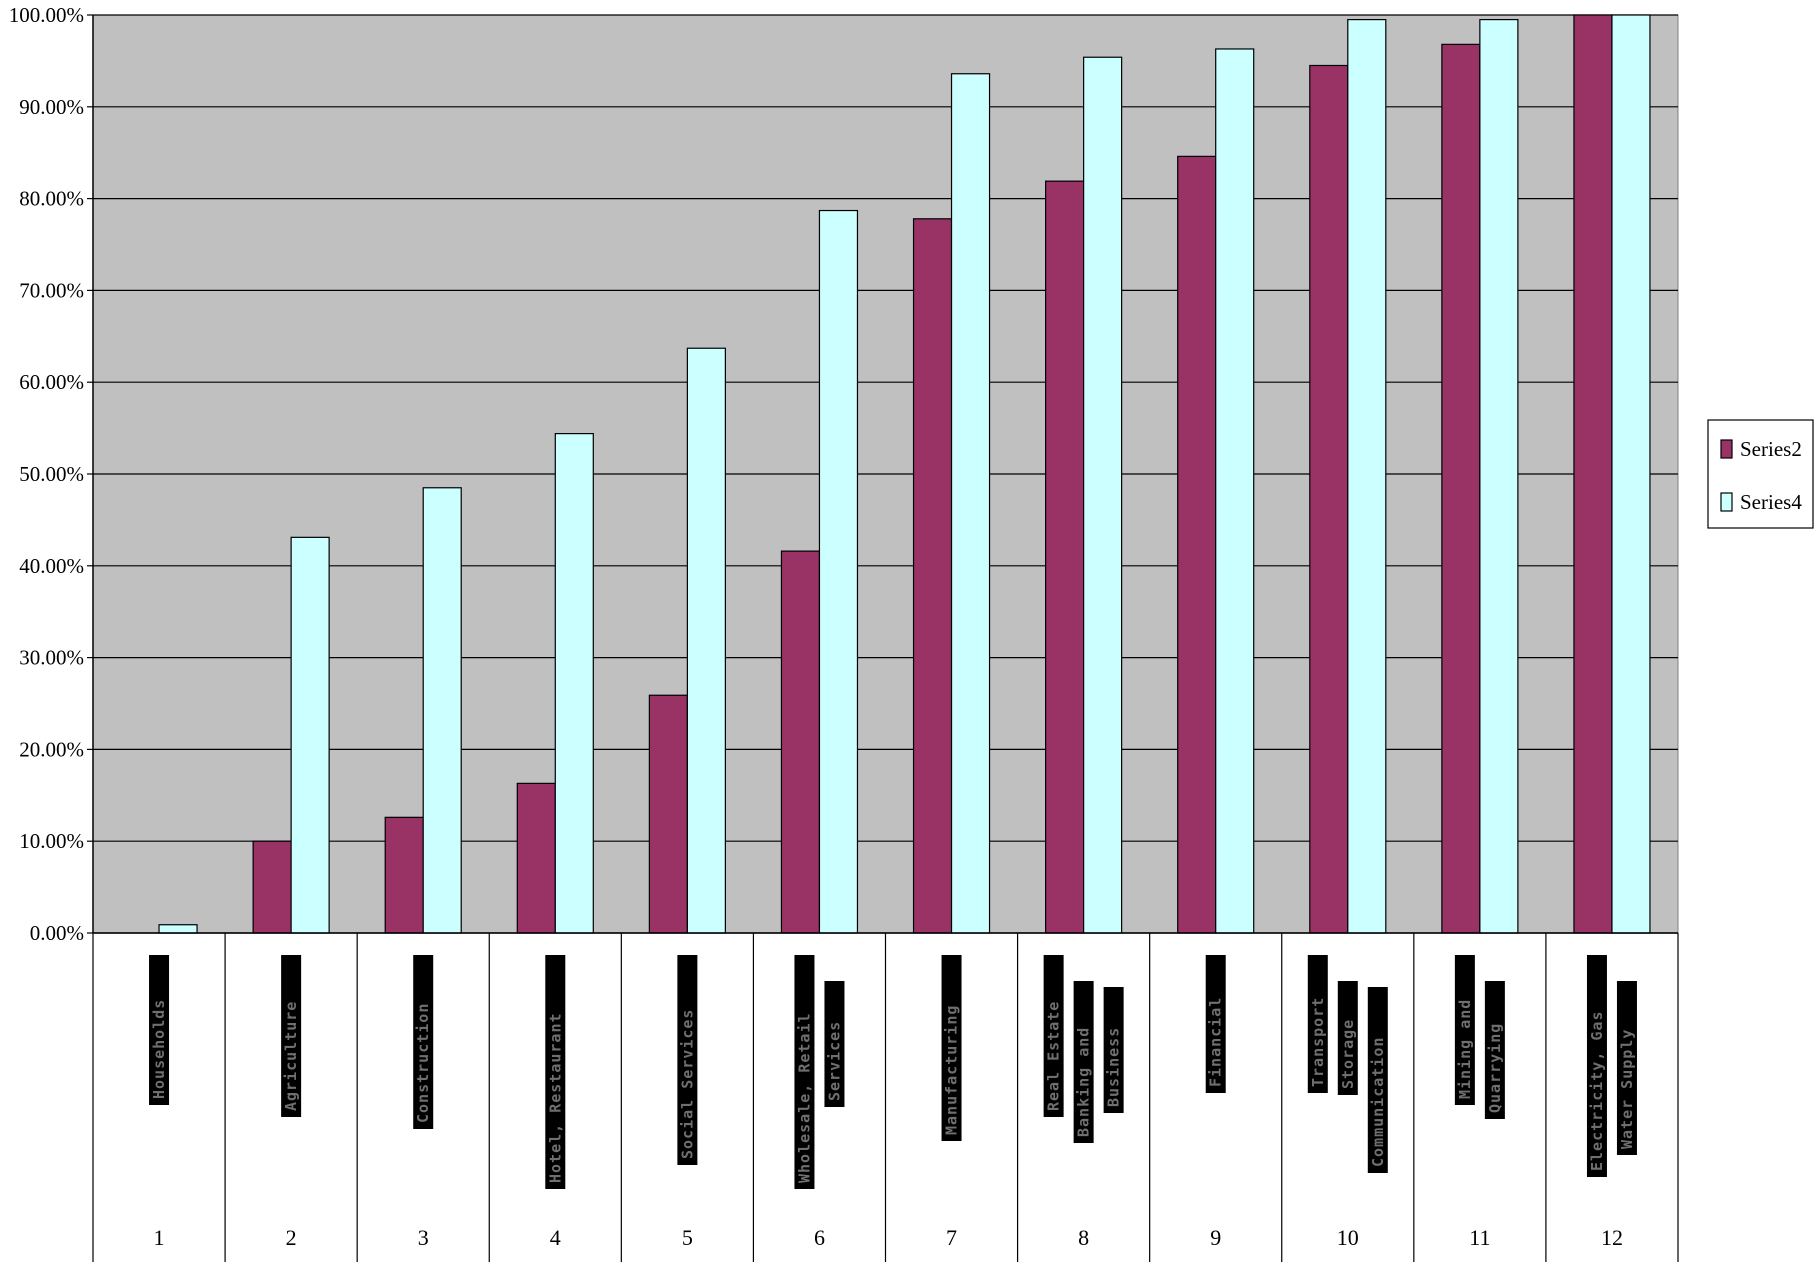 This screenshot has height=1262, width=1819. Describe the element at coordinates (1495, 1068) in the screenshot. I see `category-text-label: Quarrying` at that location.